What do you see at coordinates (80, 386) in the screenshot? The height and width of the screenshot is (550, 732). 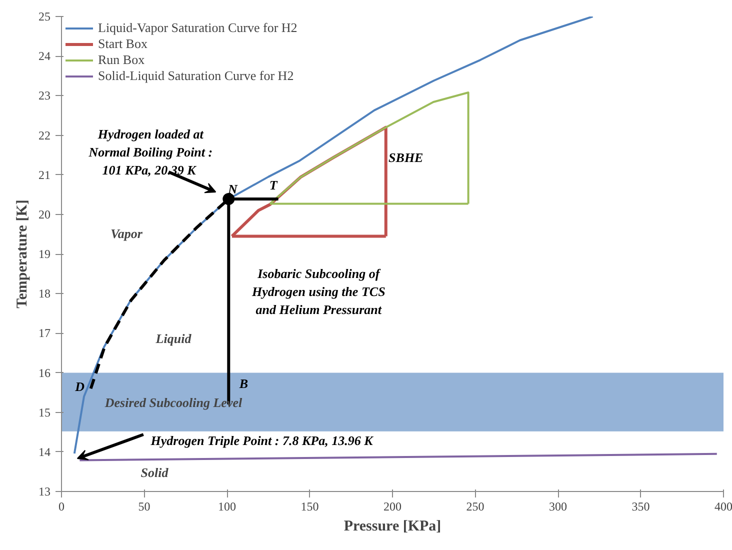 I see `annotation: D` at bounding box center [80, 386].